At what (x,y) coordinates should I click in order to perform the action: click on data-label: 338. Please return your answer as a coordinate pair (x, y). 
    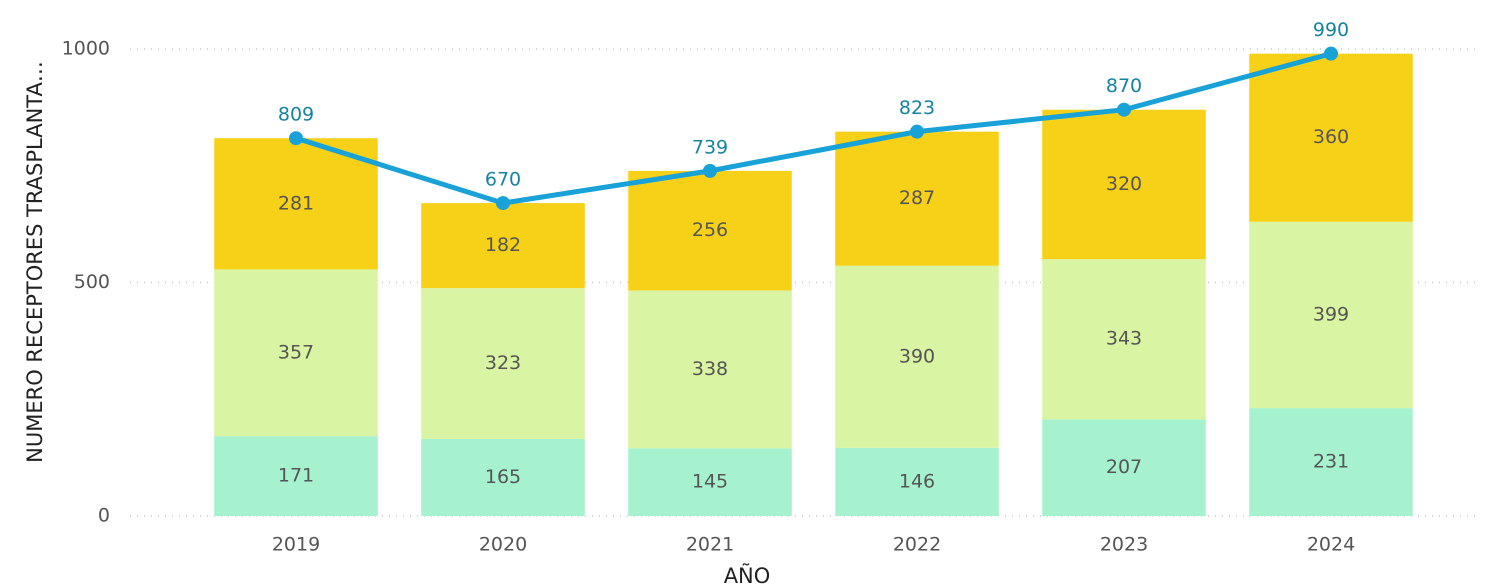
    Looking at the image, I should click on (710, 369).